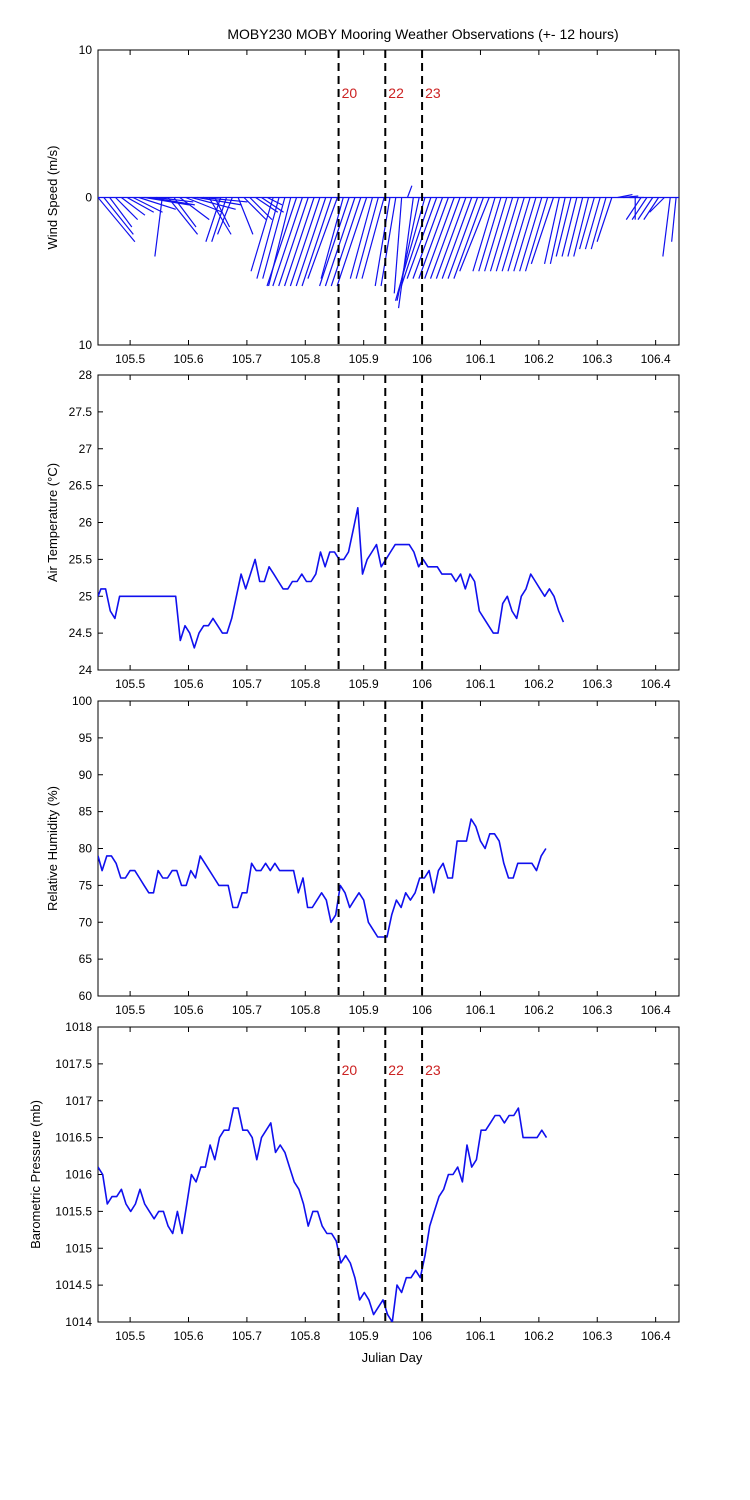 This screenshot has width=750, height=1500. What do you see at coordinates (86, 959) in the screenshot?
I see `y-tick-label: 65` at bounding box center [86, 959].